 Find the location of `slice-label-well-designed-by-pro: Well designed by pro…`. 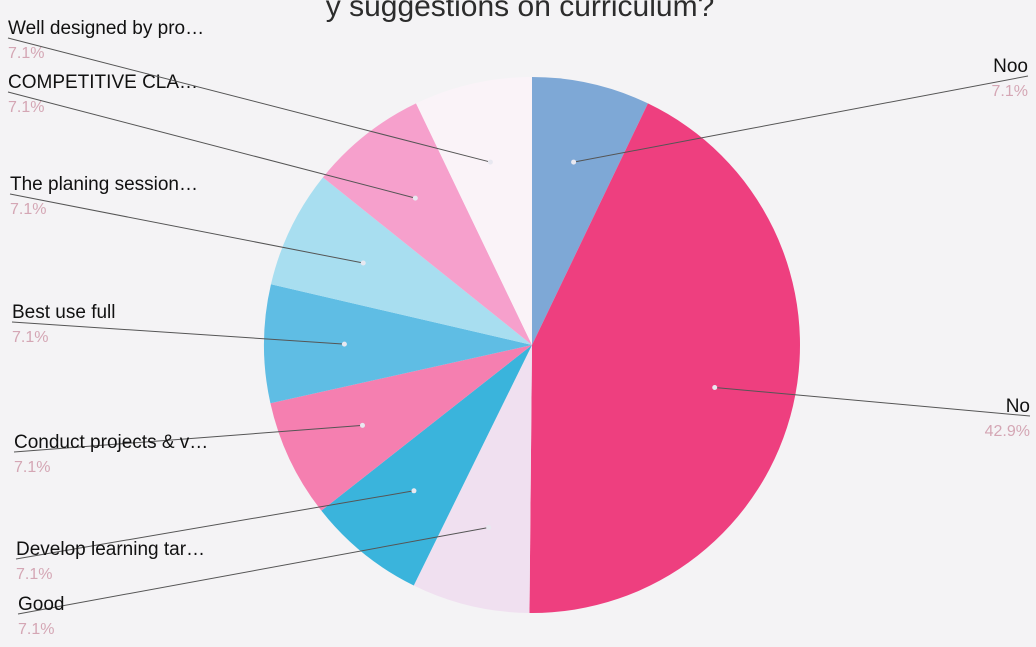

slice-label-well-designed-by-pro: Well designed by pro… is located at coordinates (106, 28).